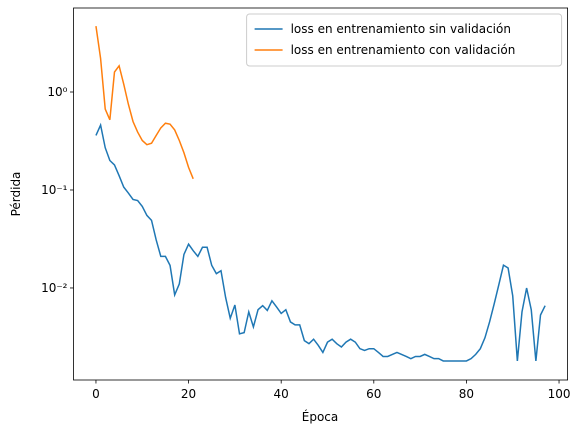 The image size is (583, 434). What do you see at coordinates (403, 50) in the screenshot?
I see `legend-label: loss en entrenamiento con validación` at bounding box center [403, 50].